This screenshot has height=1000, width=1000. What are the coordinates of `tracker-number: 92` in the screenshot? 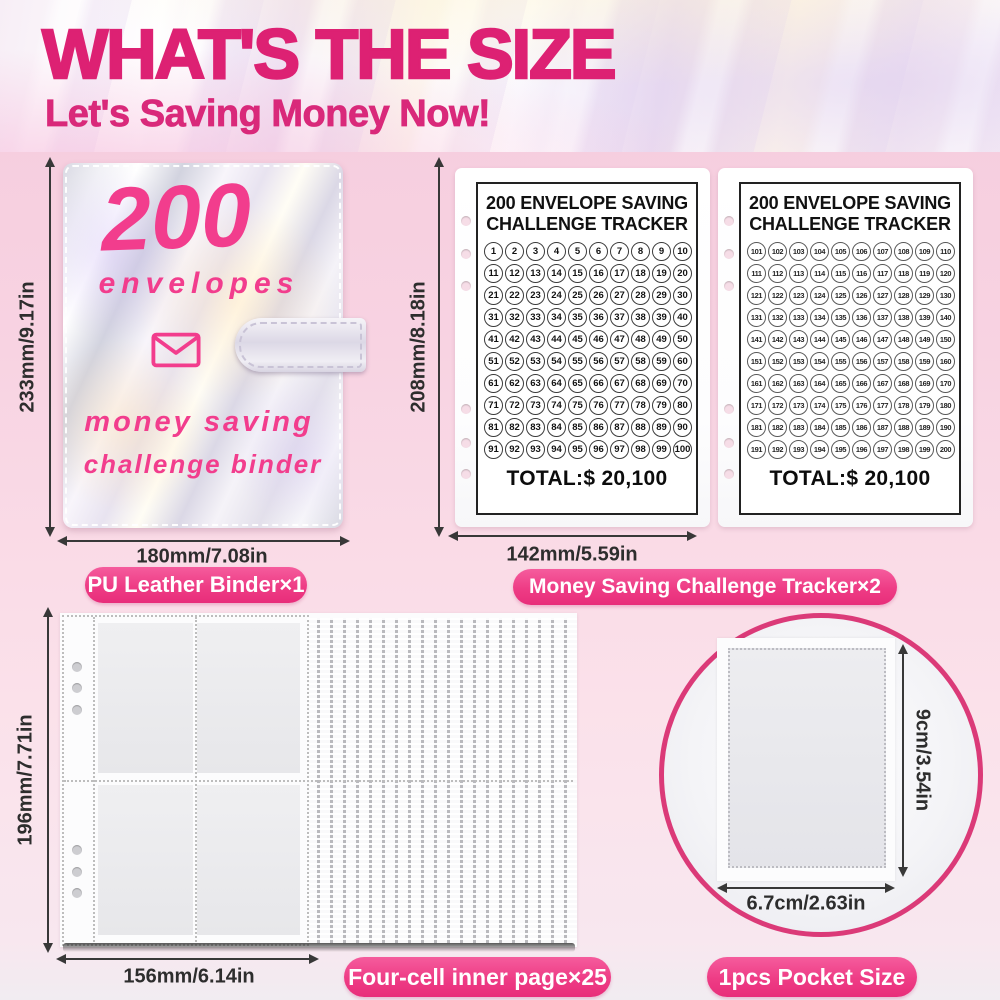 It's located at (514, 449).